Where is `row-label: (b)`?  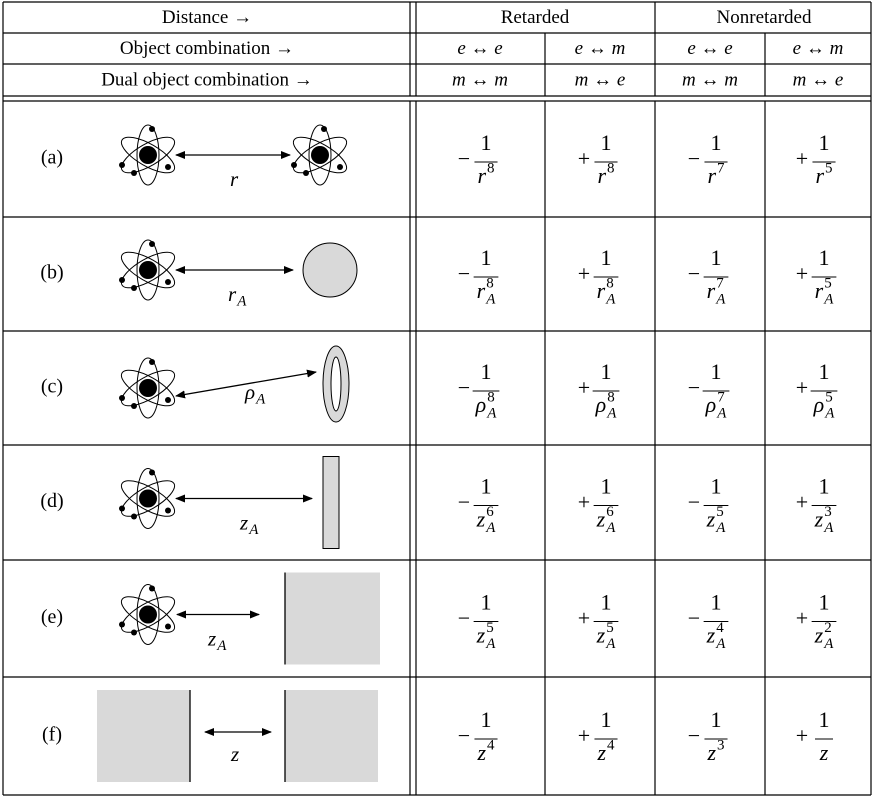 row-label: (b) is located at coordinates (51, 273).